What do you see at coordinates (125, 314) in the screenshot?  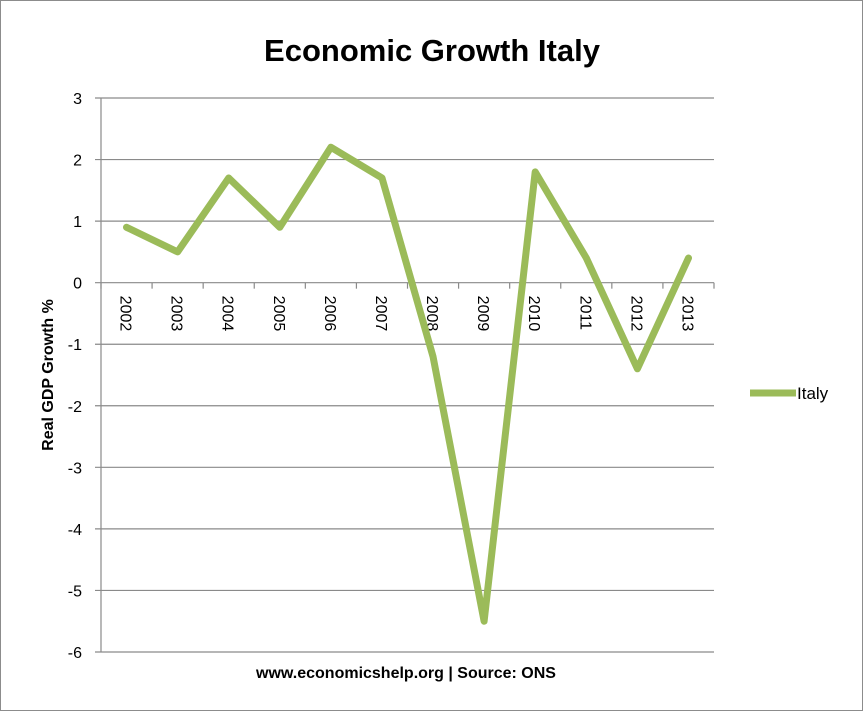 I see `x-tick-label: 2002` at bounding box center [125, 314].